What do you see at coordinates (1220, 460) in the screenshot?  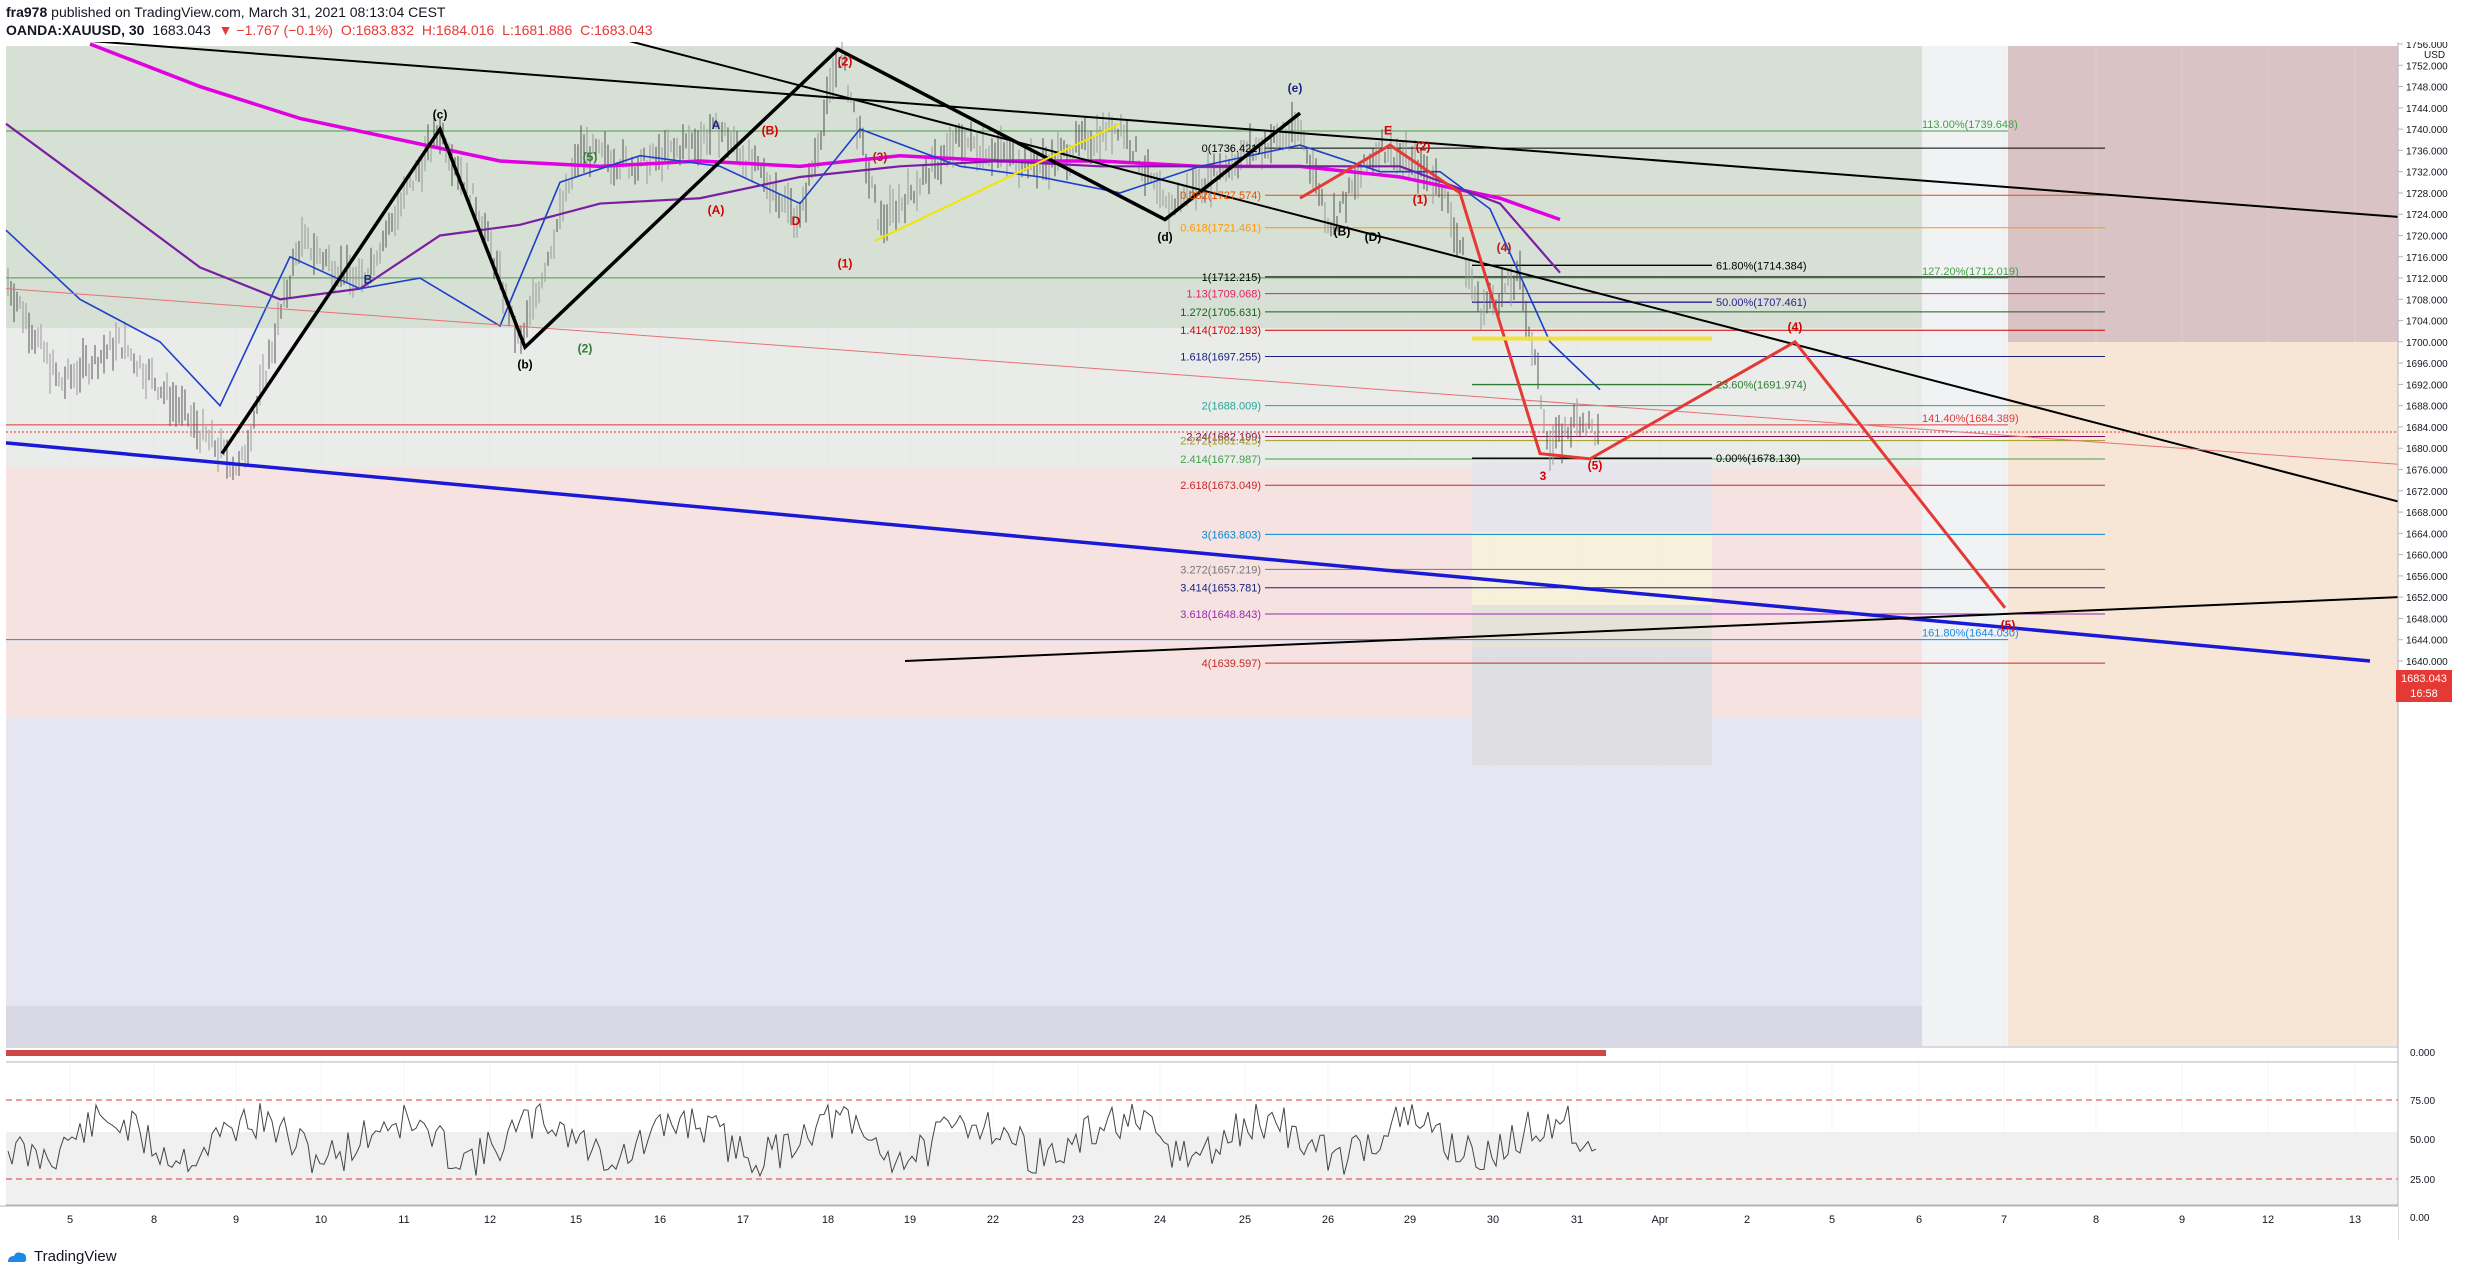 I see `fib-level-label: 2.414(1677.987)` at bounding box center [1220, 460].